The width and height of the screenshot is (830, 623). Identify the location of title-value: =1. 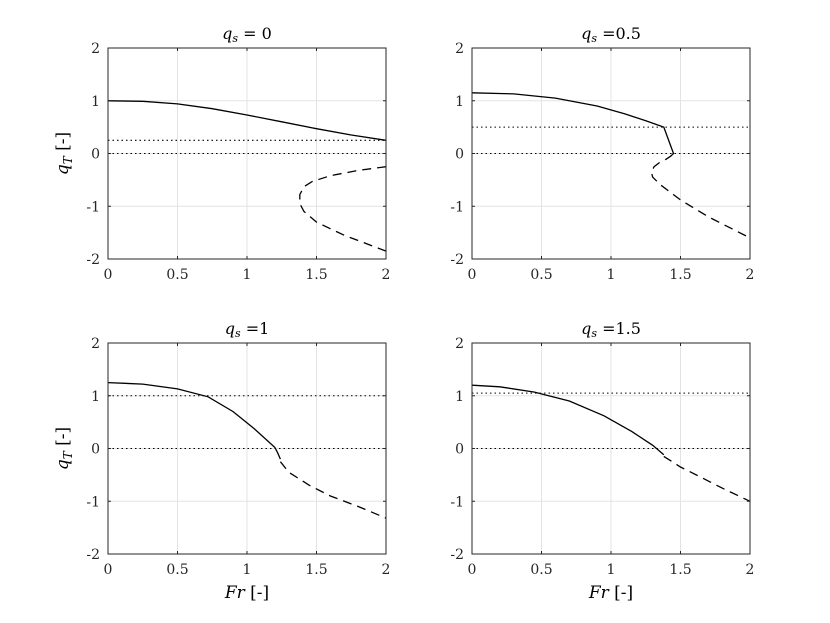
(255, 328).